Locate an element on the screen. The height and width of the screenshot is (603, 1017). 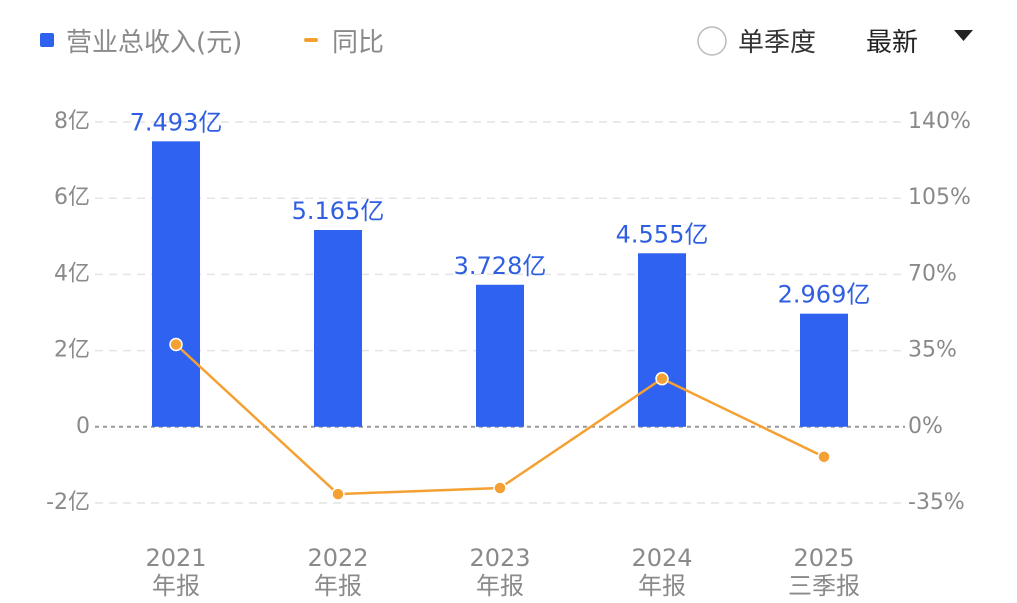
y-tick-label: 70% is located at coordinates (932, 273).